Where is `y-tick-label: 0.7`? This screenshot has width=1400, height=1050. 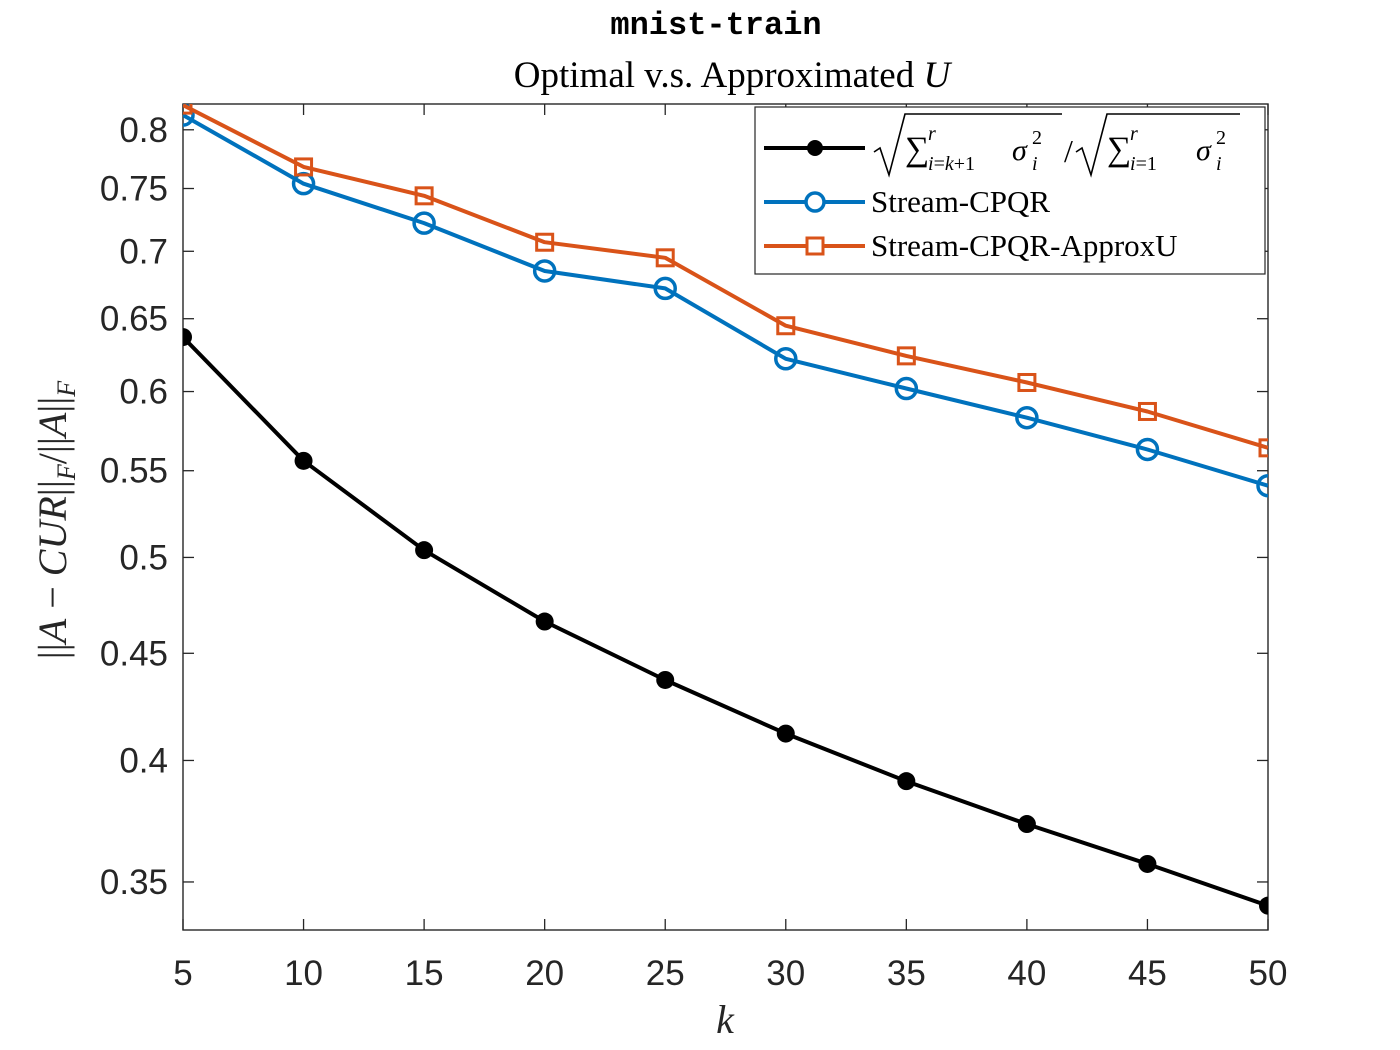
y-tick-label: 0.7 is located at coordinates (143, 251).